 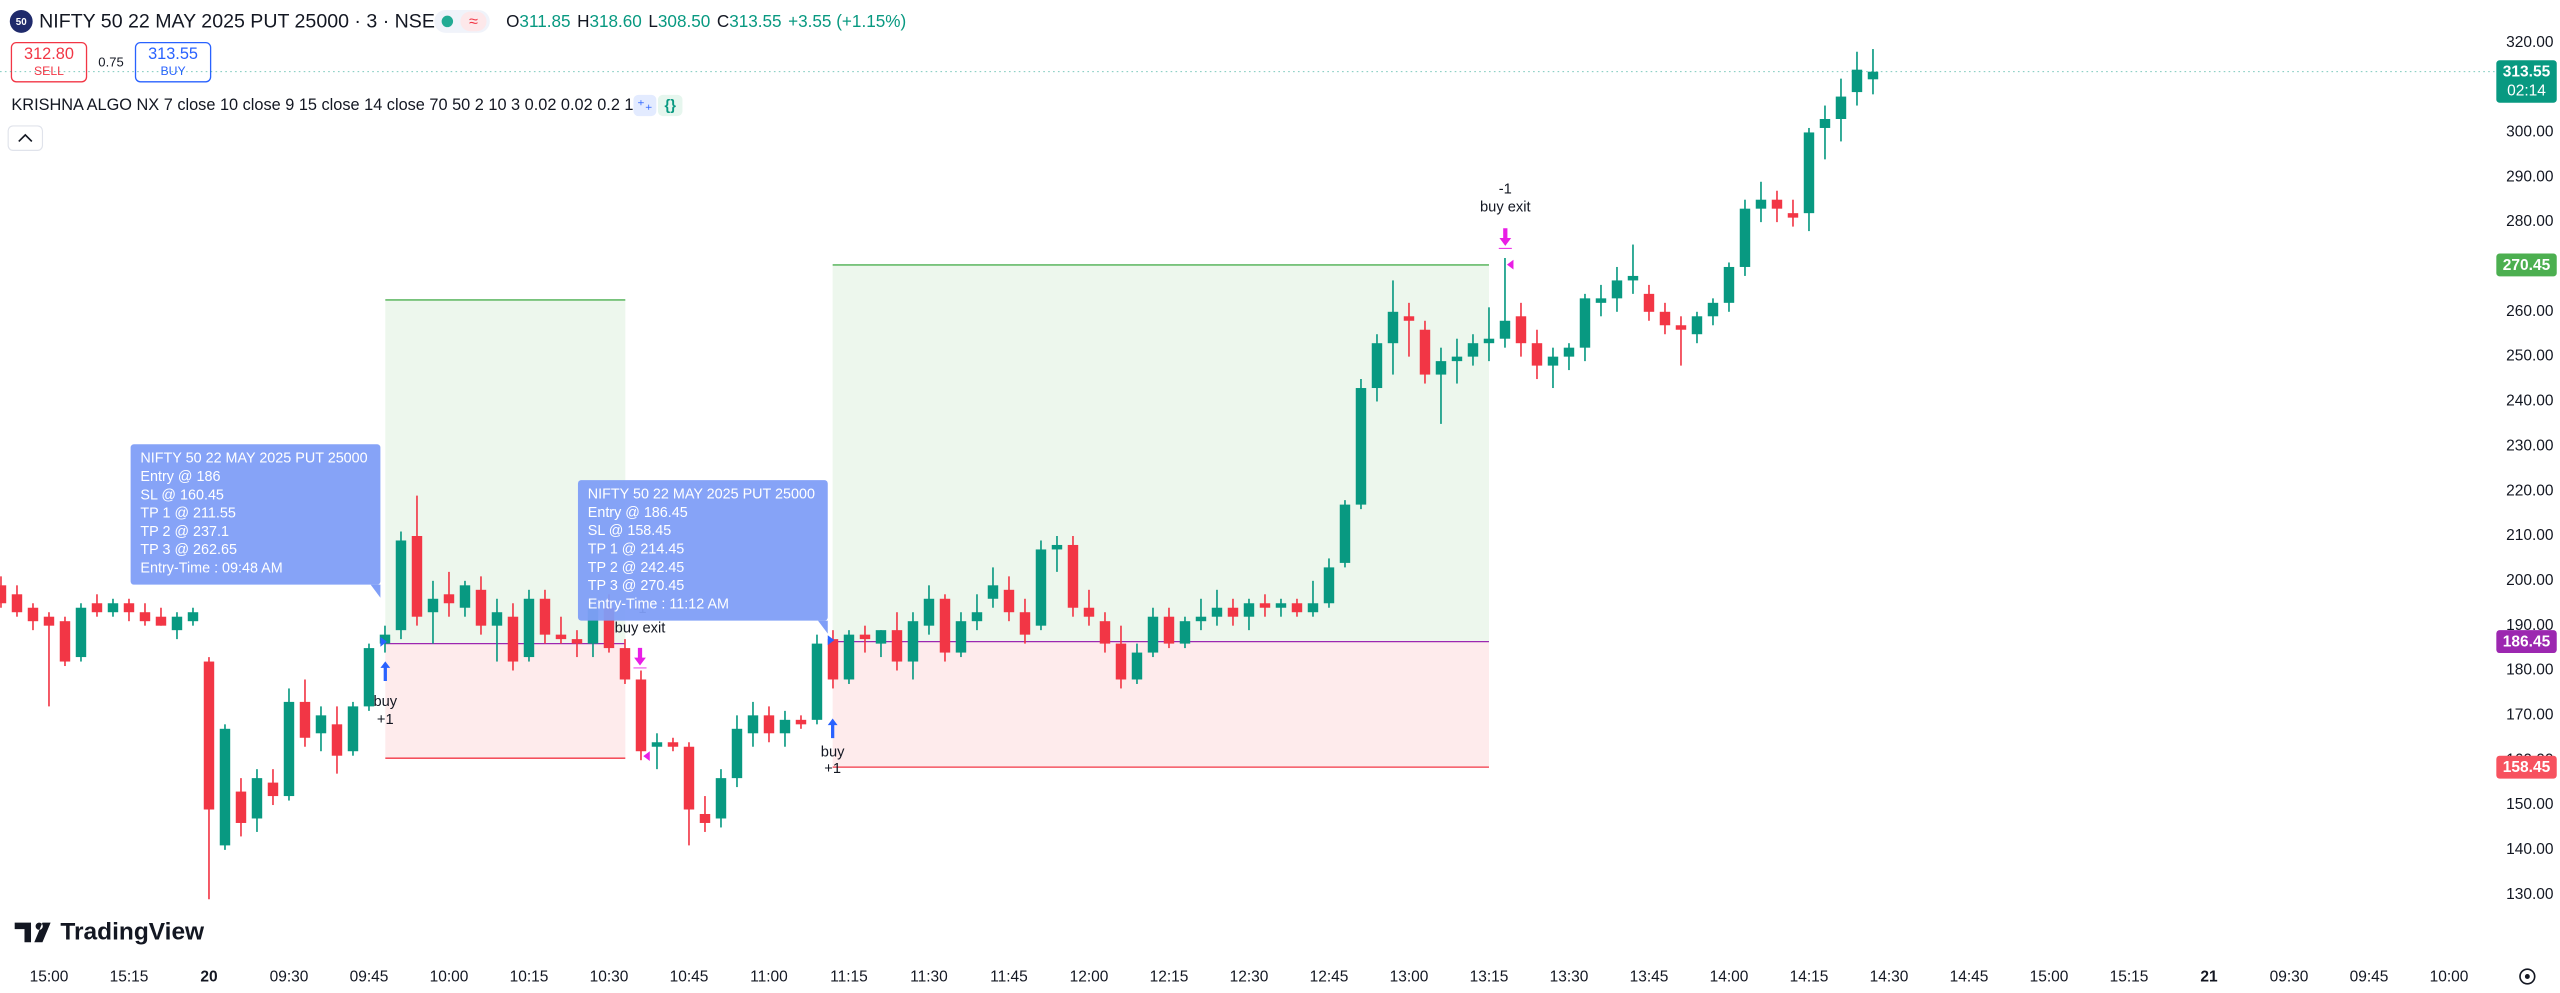 I want to click on tooltip-line: TP 1 @ 214.45, so click(x=636, y=550).